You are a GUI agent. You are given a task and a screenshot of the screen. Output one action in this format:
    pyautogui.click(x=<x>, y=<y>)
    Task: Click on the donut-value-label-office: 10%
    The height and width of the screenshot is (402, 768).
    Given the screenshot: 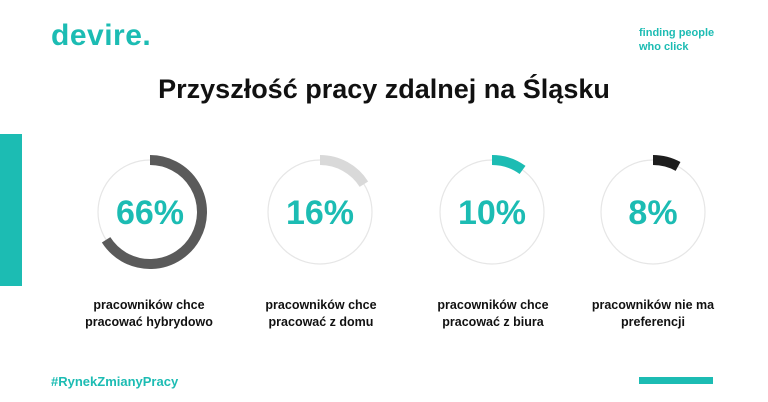 What is the action you would take?
    pyautogui.click(x=492, y=213)
    